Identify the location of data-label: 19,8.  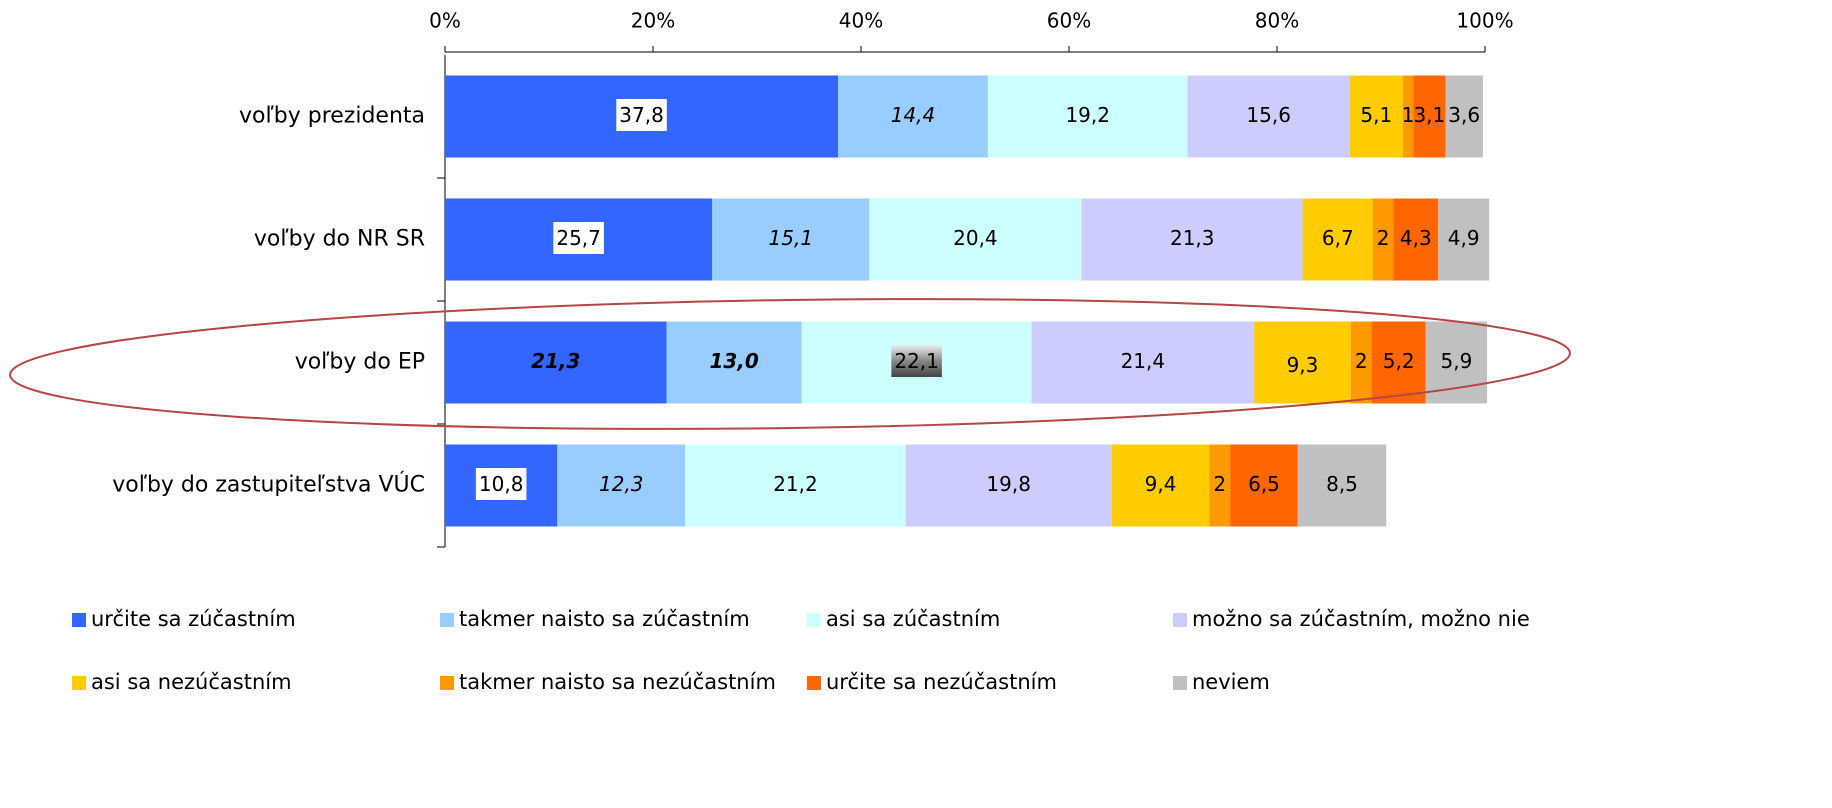
(1008, 484).